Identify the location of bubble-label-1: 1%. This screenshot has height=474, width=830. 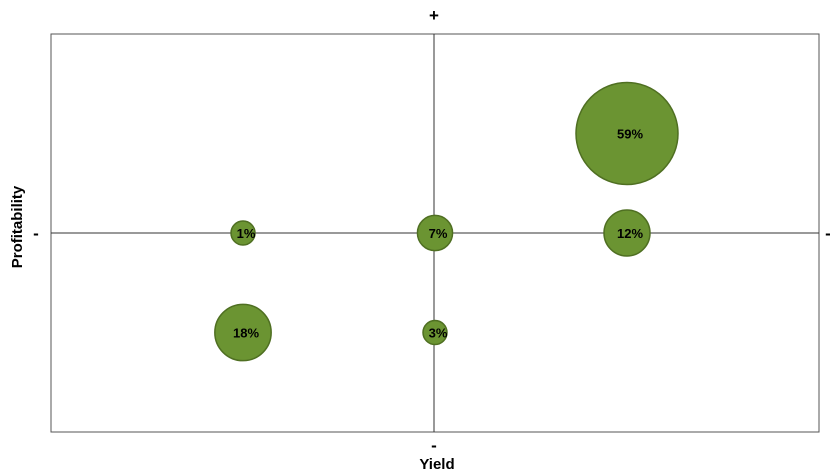
(246, 233).